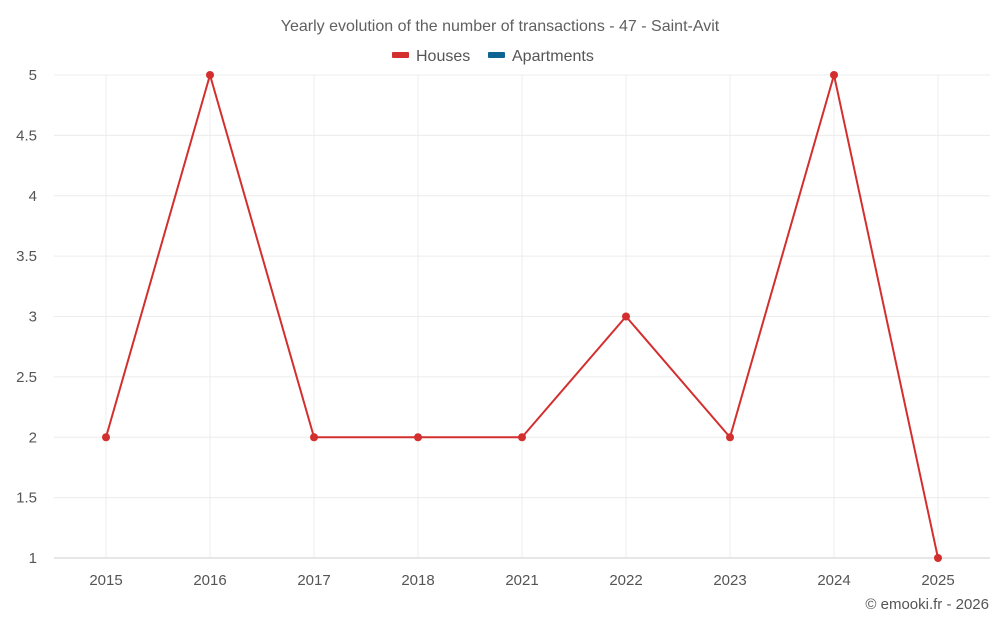  I want to click on y-tick-label: 4, so click(33, 196).